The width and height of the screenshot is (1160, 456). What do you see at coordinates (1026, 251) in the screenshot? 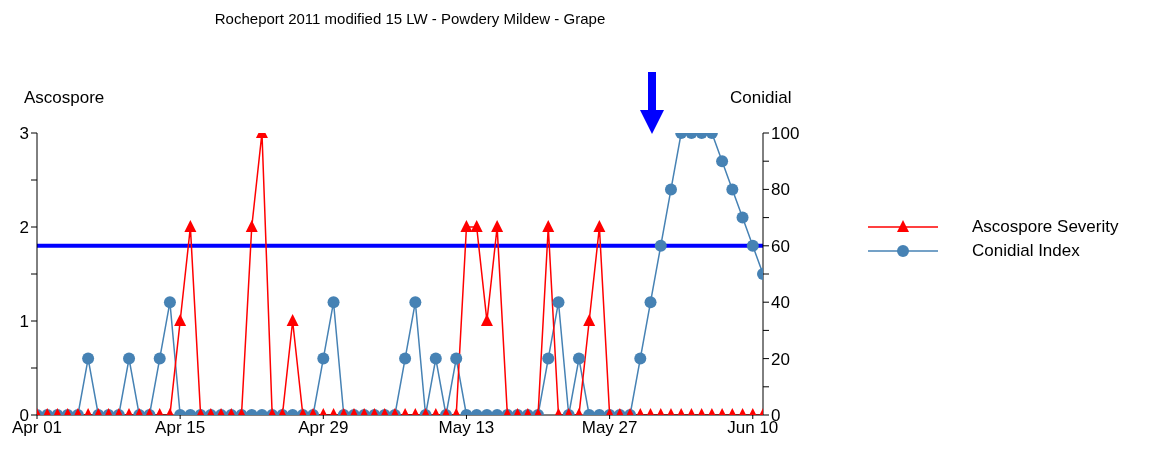
I see `legend-label: Conidial Index` at bounding box center [1026, 251].